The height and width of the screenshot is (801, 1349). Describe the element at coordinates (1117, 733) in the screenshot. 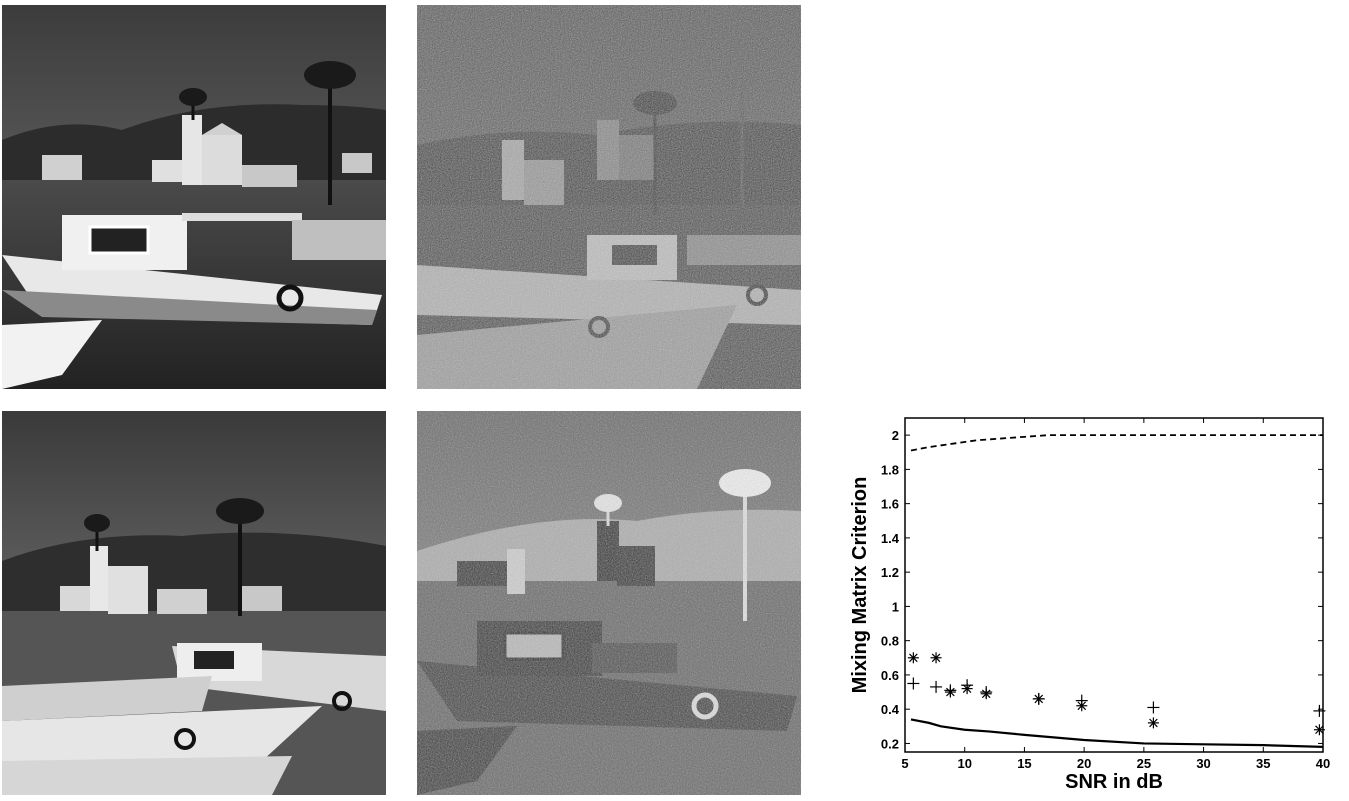

I see `solid-series-line` at that location.